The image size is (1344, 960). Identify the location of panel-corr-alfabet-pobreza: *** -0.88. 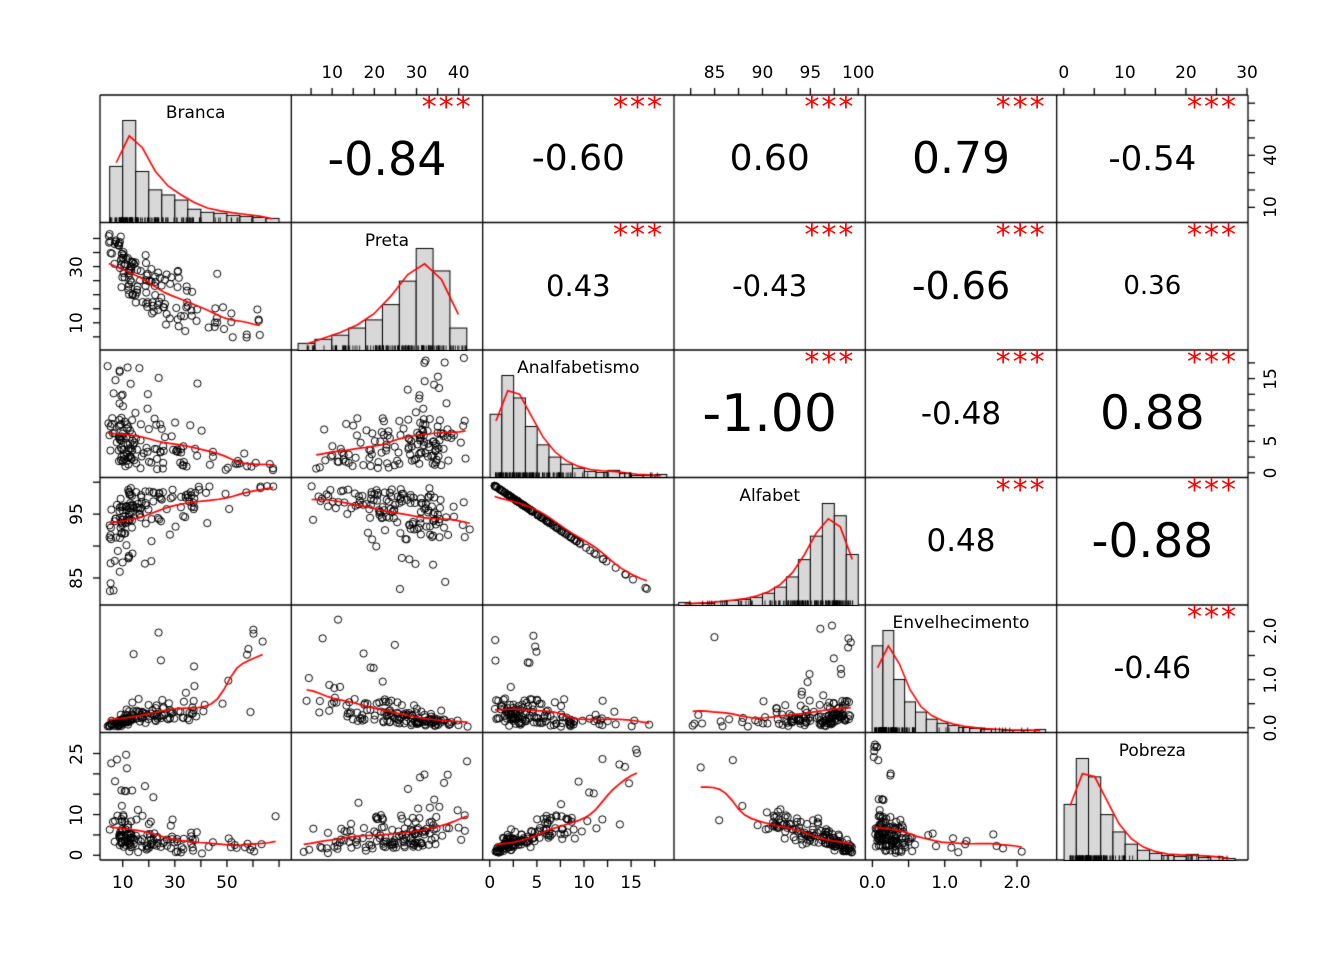
(1152, 539).